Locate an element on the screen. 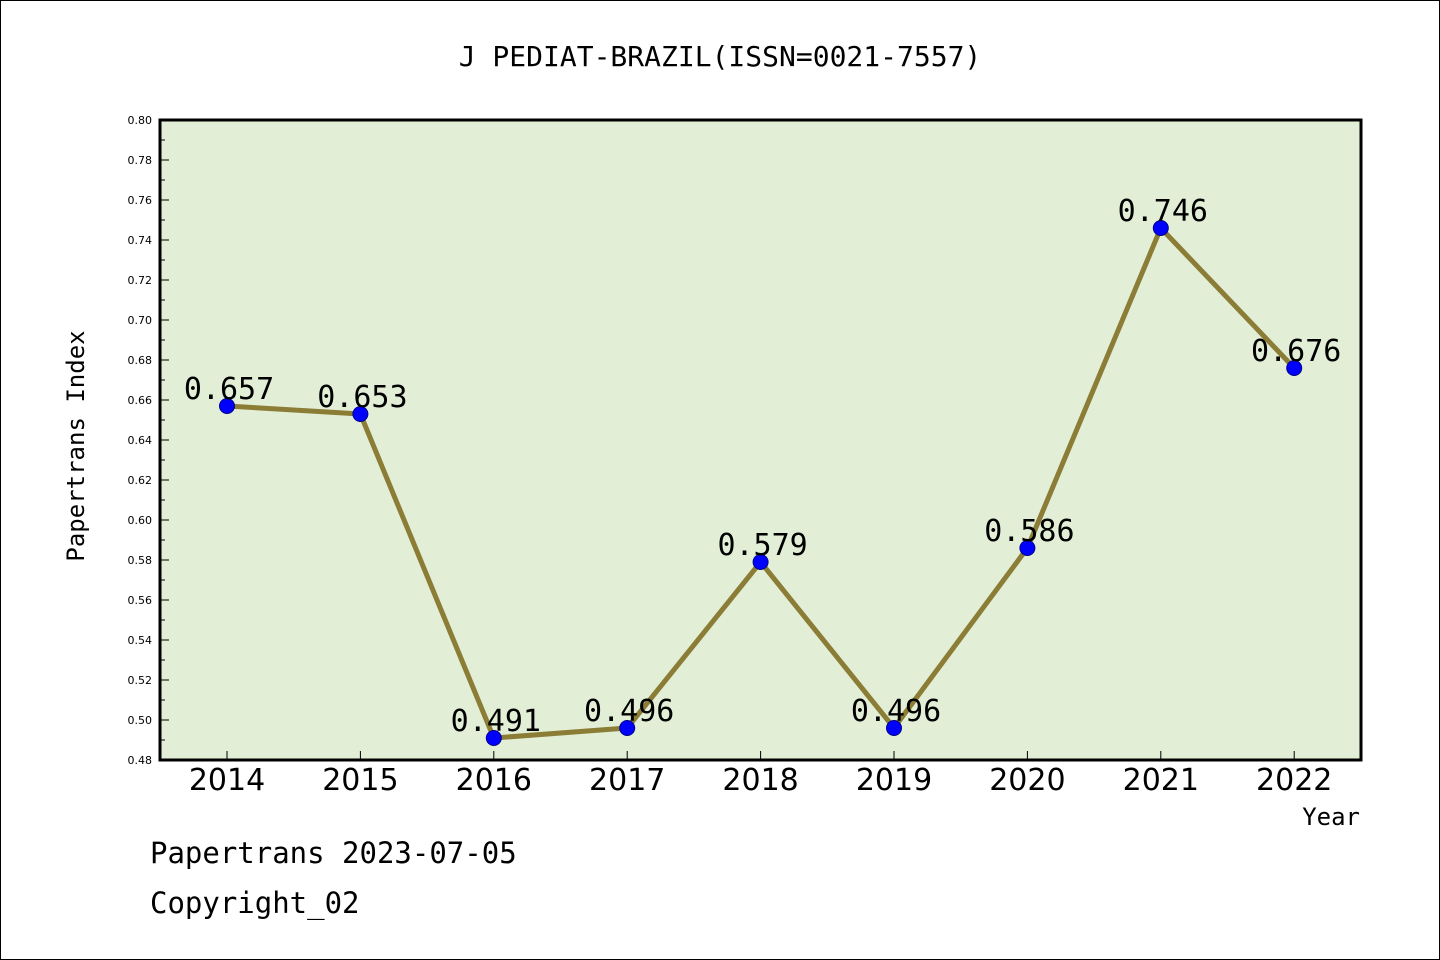  y-tick-label: 0.80 is located at coordinates (140, 120).